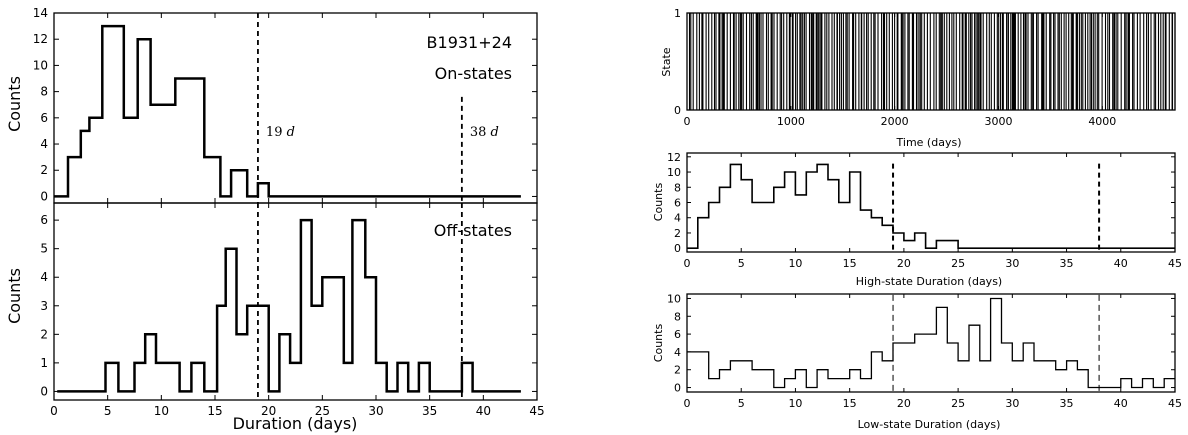  I want to click on axes-frame, so click(931, 343).